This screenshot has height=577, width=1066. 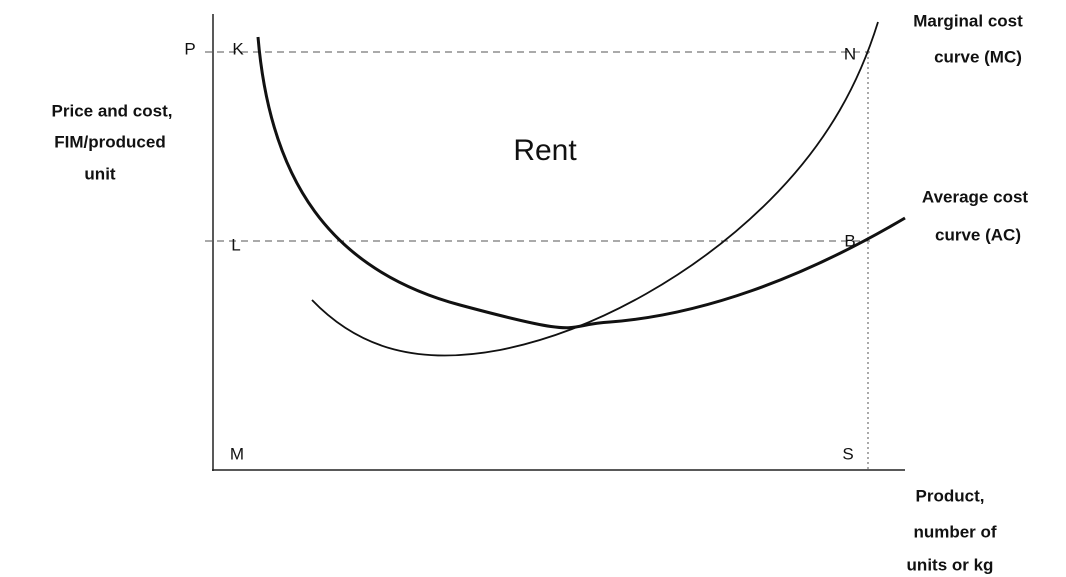 I want to click on rent-label: Rent, so click(x=545, y=150).